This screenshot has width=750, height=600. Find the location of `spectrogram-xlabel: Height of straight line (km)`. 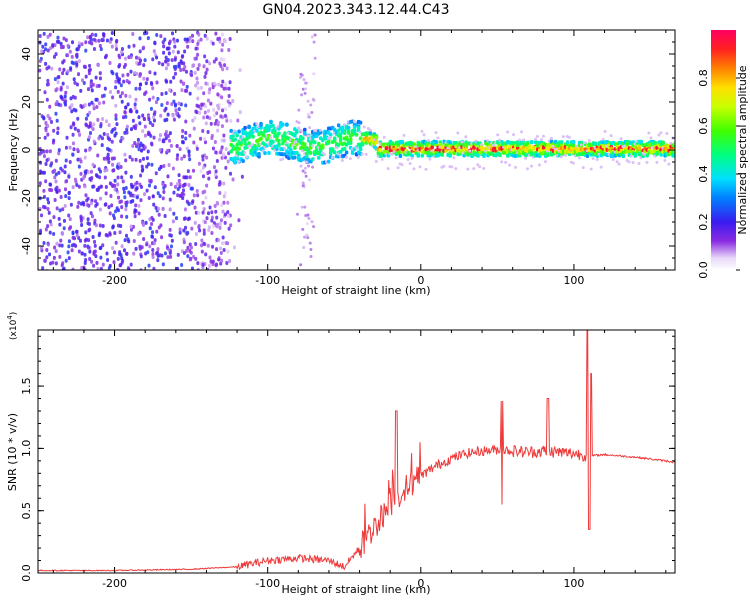

spectrogram-xlabel: Height of straight line (km) is located at coordinates (355, 290).